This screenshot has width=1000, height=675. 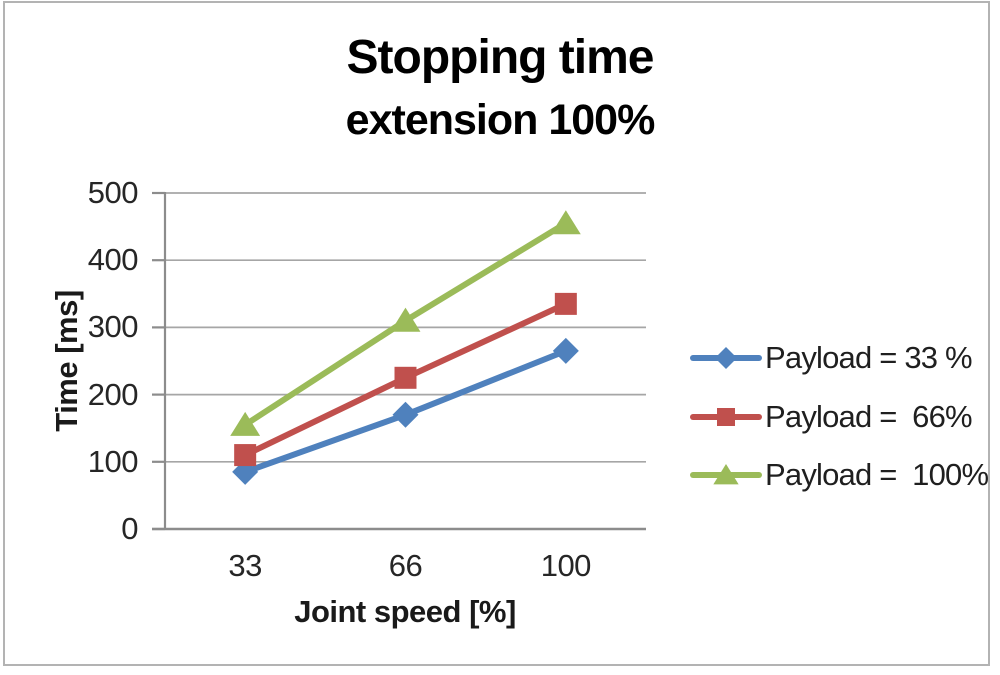 I want to click on chart-title-line1: Stopping time, so click(x=500, y=57).